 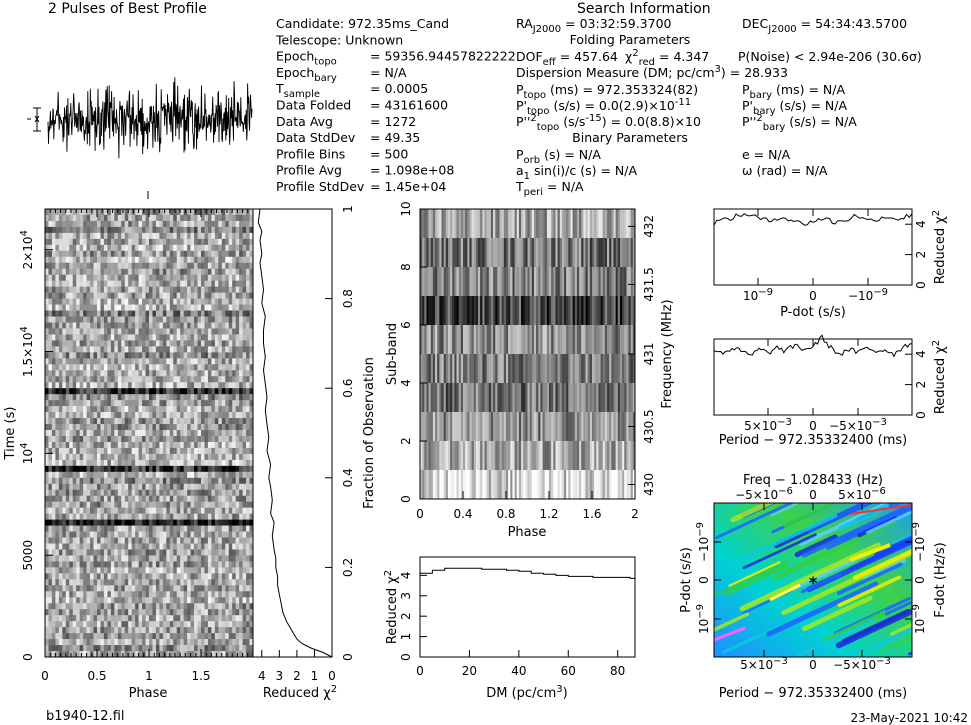 What do you see at coordinates (607, 91) in the screenshot?
I see `ptopo-row: Ptopo (ms) = 972.353324(82)` at bounding box center [607, 91].